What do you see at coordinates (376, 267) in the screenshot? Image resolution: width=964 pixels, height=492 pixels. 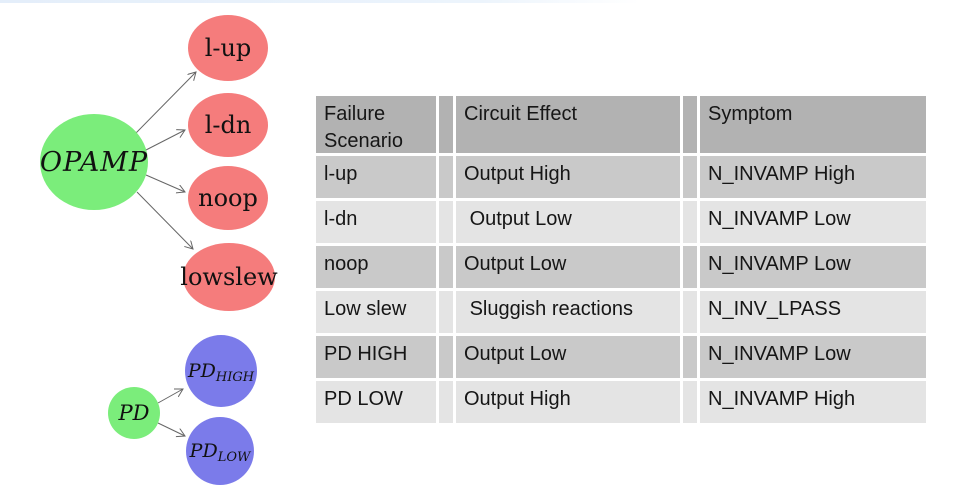 I see `cell-failure-noop: noop` at bounding box center [376, 267].